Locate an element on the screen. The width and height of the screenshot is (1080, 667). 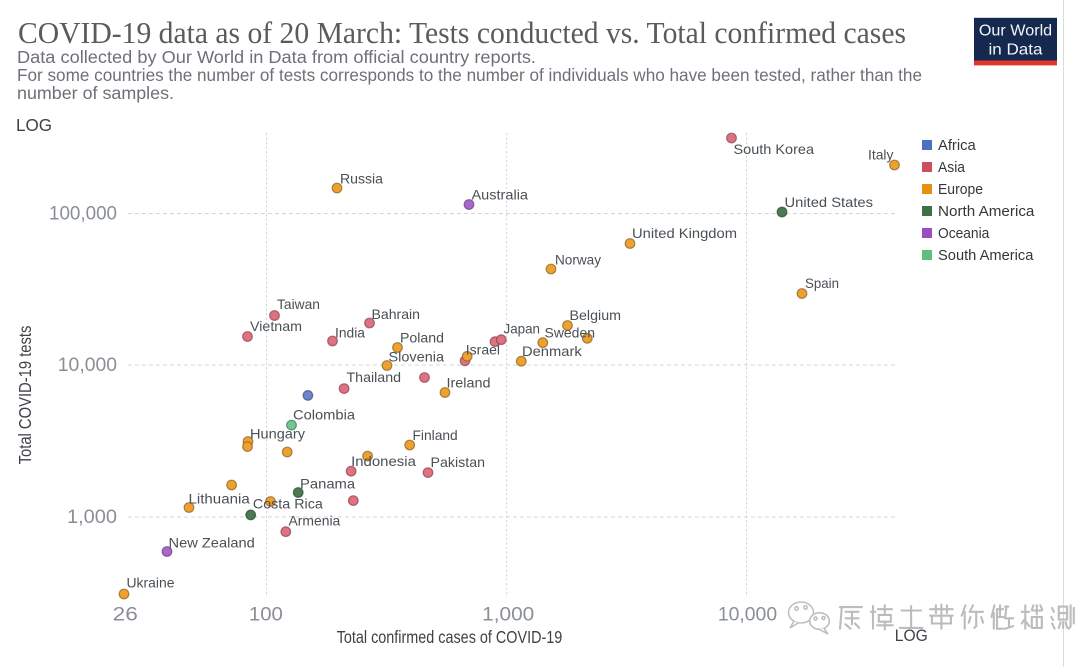
svg-text: Oceania is located at coordinates (964, 234).